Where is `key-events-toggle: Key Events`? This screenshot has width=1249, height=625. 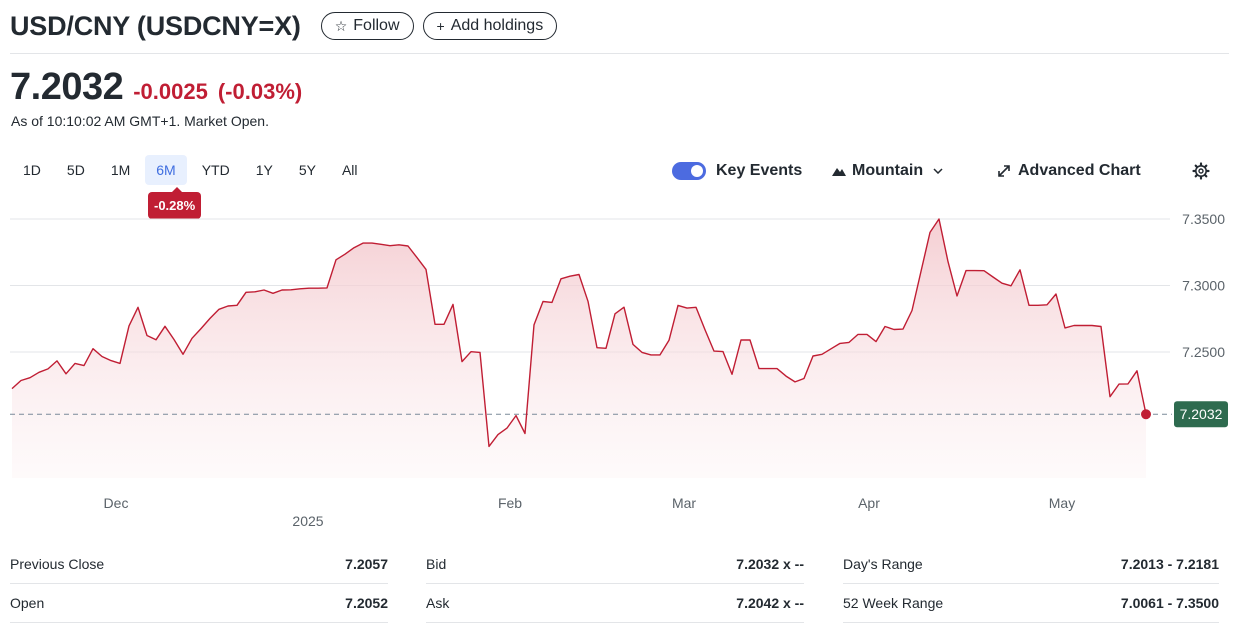
key-events-toggle: Key Events is located at coordinates (737, 171).